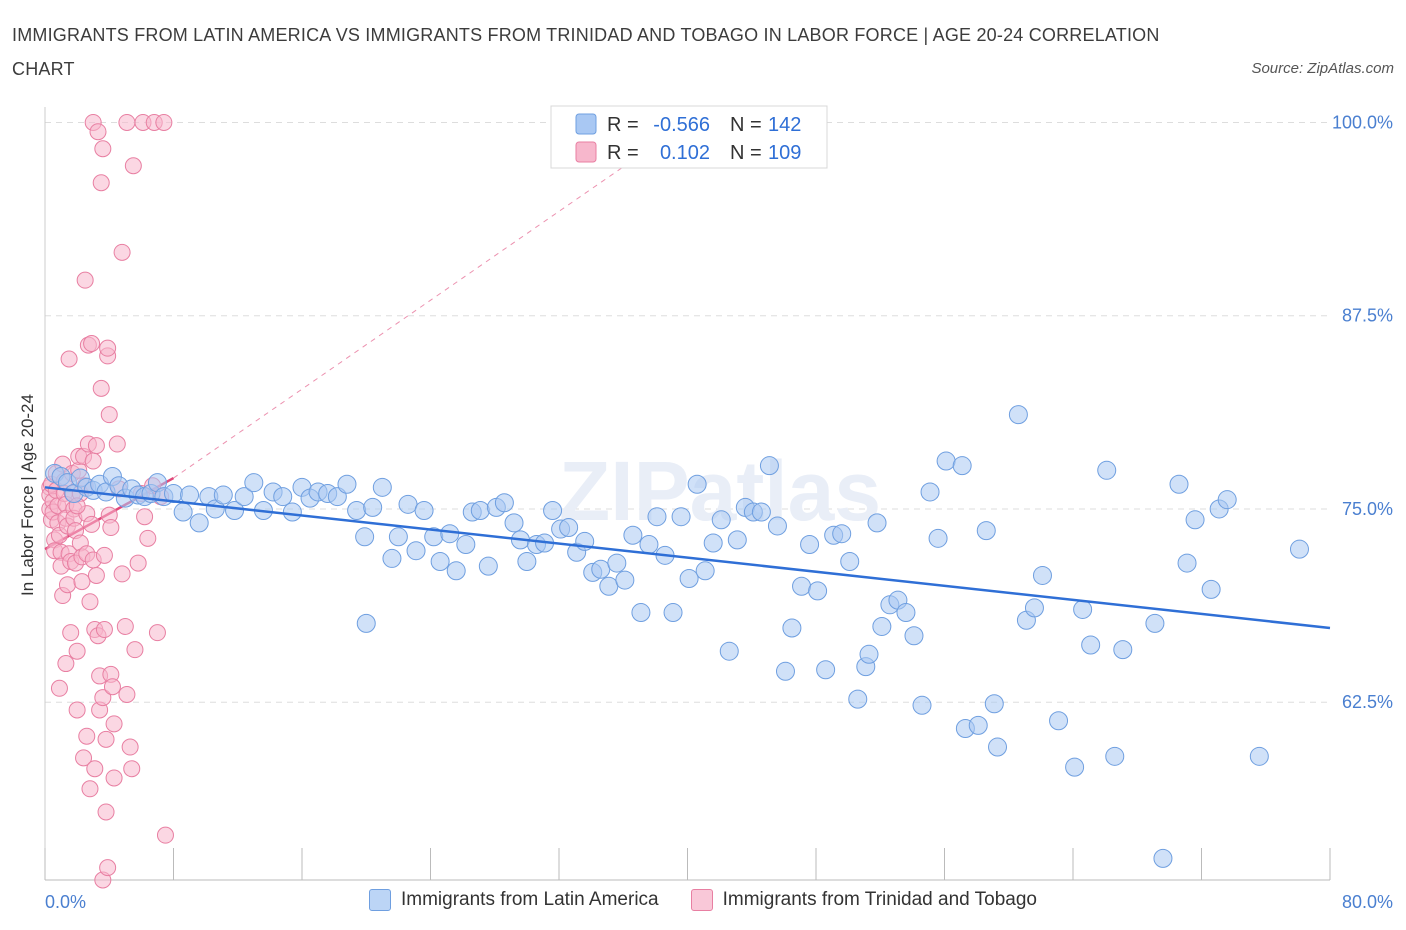  What do you see at coordinates (430, 300) in the screenshot?
I see `trinidad-trend-extension` at bounding box center [430, 300].